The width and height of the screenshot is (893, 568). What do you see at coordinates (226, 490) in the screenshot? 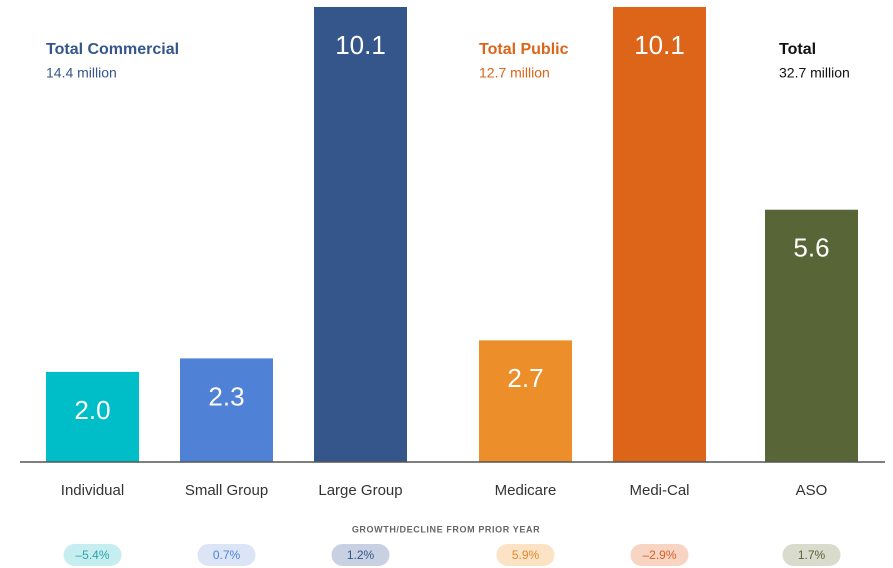
I see `category-label: Small Group` at bounding box center [226, 490].